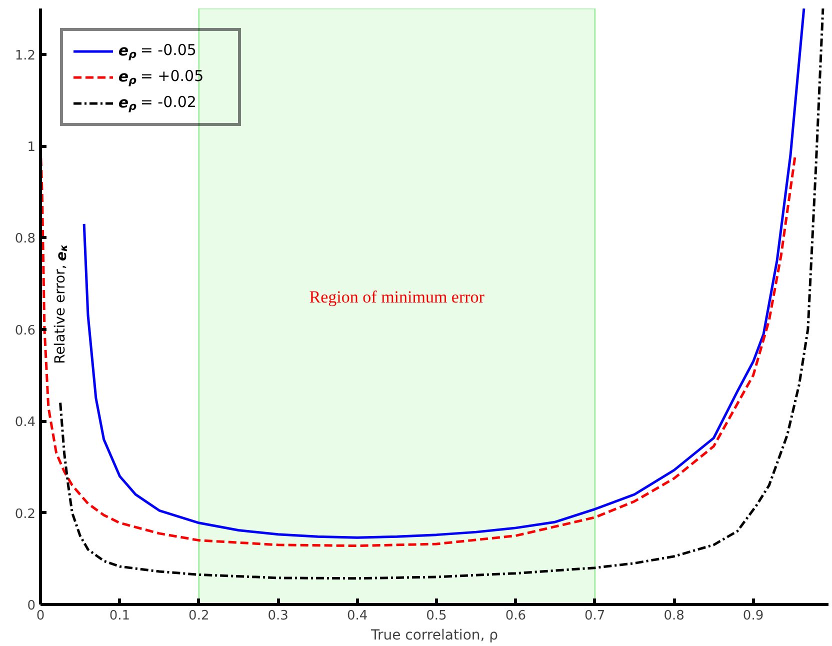 This screenshot has width=832, height=646. I want to click on x-tick-label: 0.7, so click(595, 616).